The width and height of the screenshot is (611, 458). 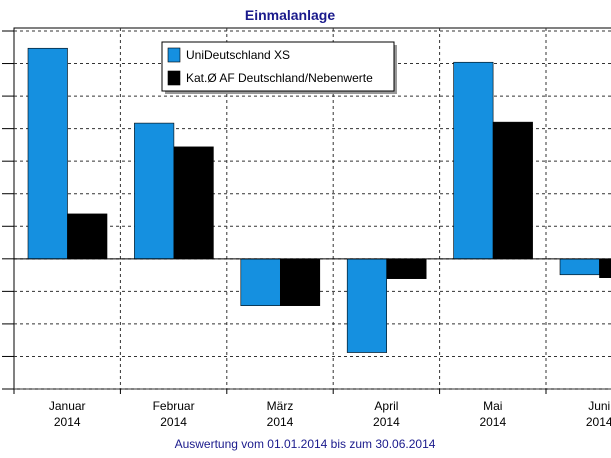 I want to click on x-tick-label: April, so click(x=386, y=406).